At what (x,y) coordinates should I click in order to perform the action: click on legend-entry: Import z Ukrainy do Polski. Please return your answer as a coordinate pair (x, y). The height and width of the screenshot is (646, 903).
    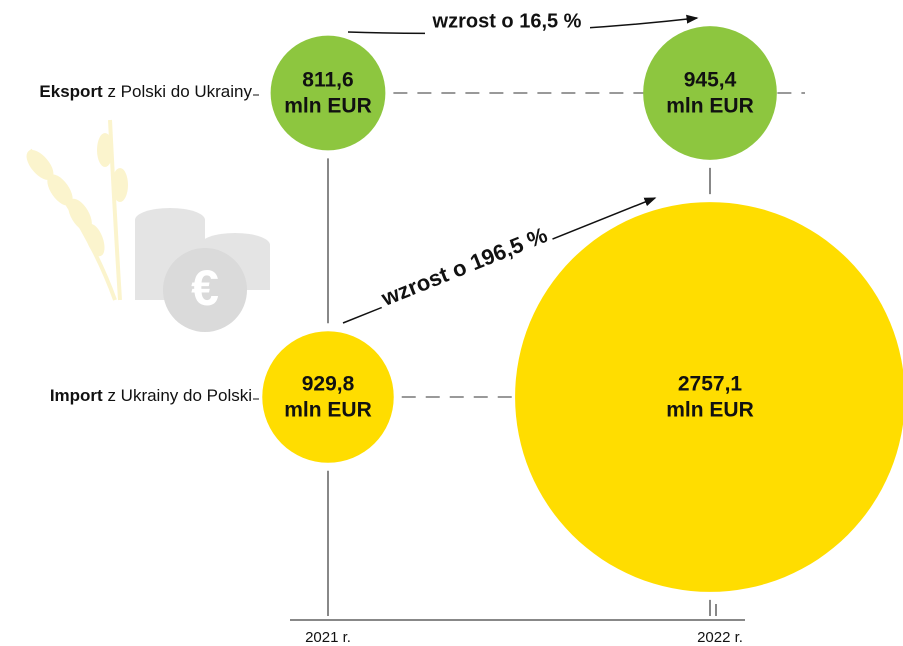
    Looking at the image, I should click on (151, 395).